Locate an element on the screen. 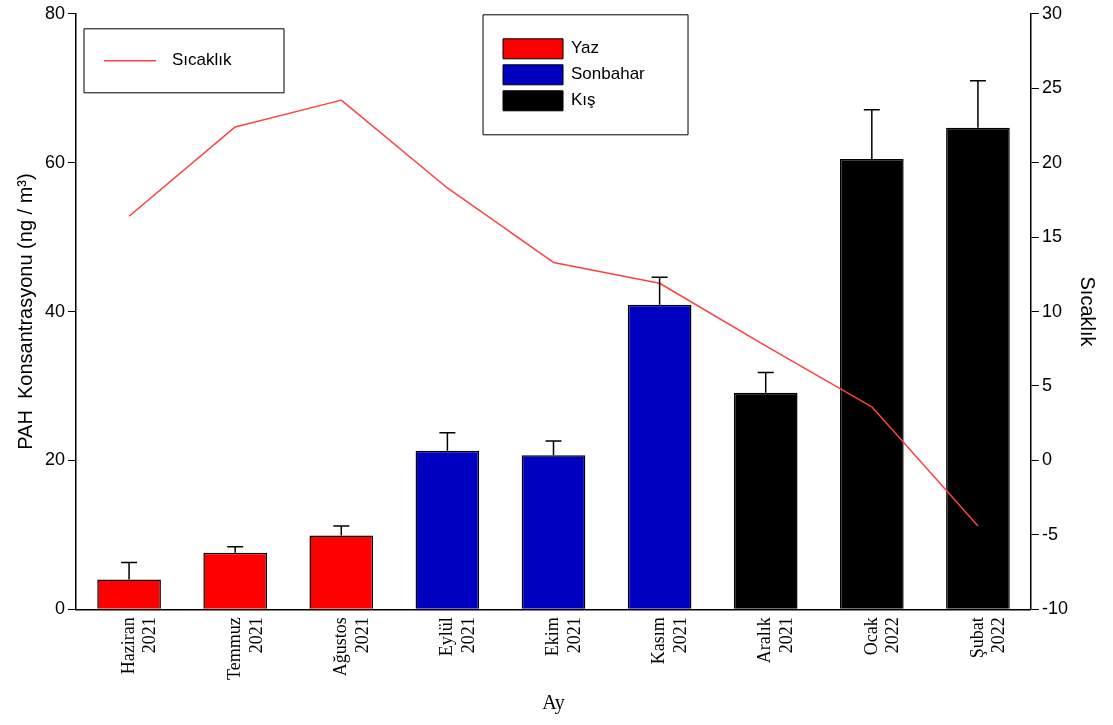 This screenshot has width=1113, height=725. y-tick-label: 80 is located at coordinates (55, 12).